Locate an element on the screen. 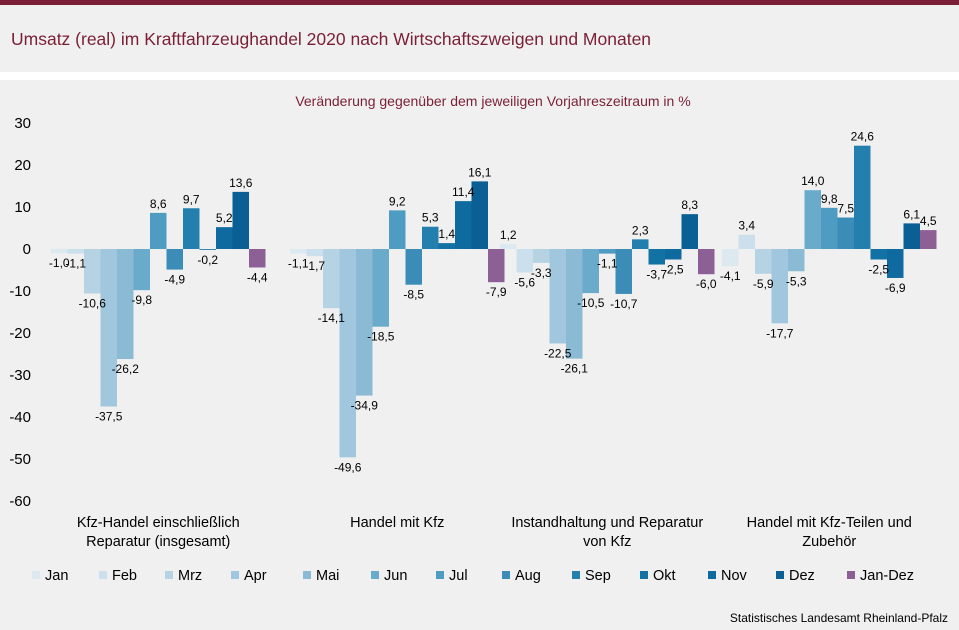 The height and width of the screenshot is (630, 959). y-tick-label: 20 is located at coordinates (22, 165).